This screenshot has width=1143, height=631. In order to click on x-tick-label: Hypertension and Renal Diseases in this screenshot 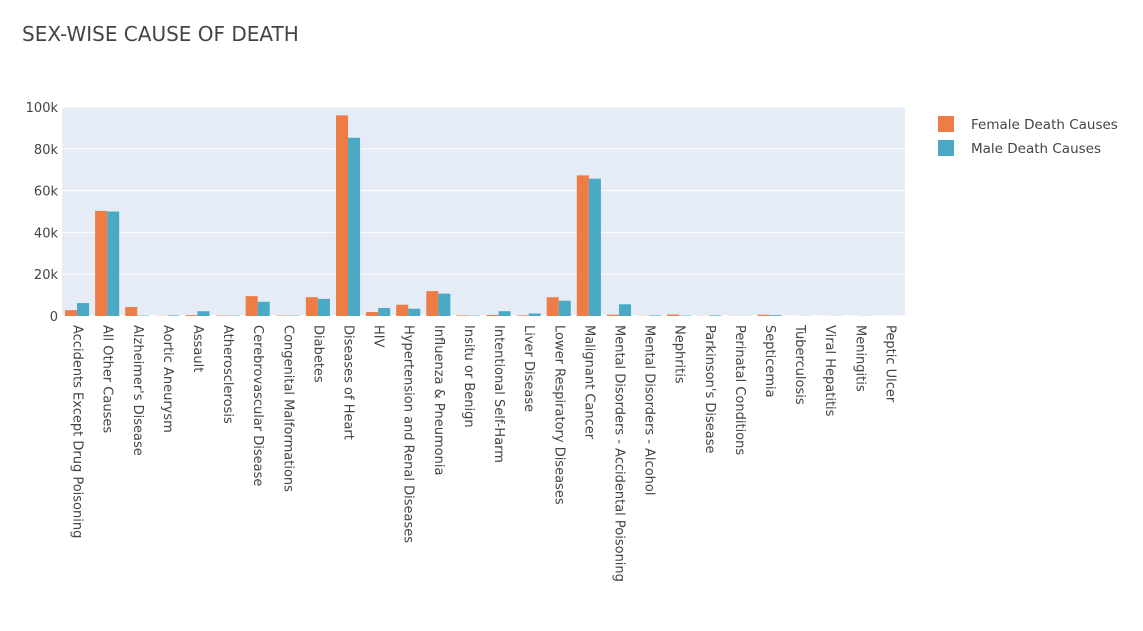, I will do `click(408, 434)`.